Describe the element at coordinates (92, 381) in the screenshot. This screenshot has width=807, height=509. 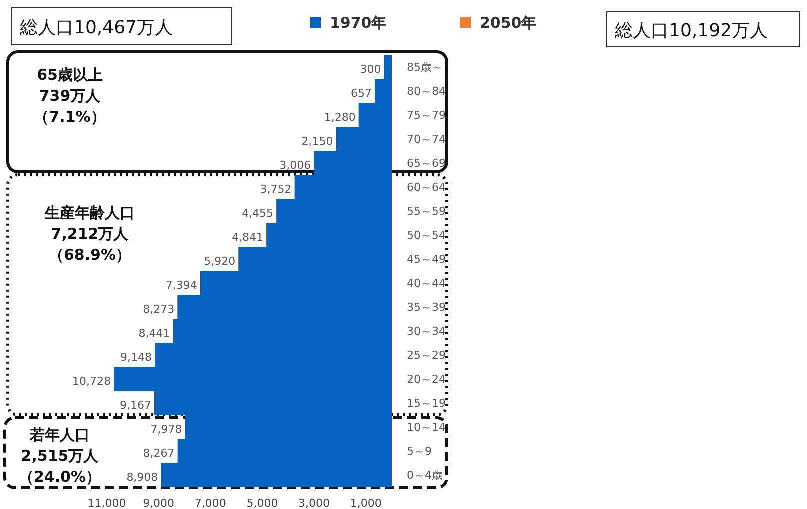
I see `data-label: 10,728` at that location.